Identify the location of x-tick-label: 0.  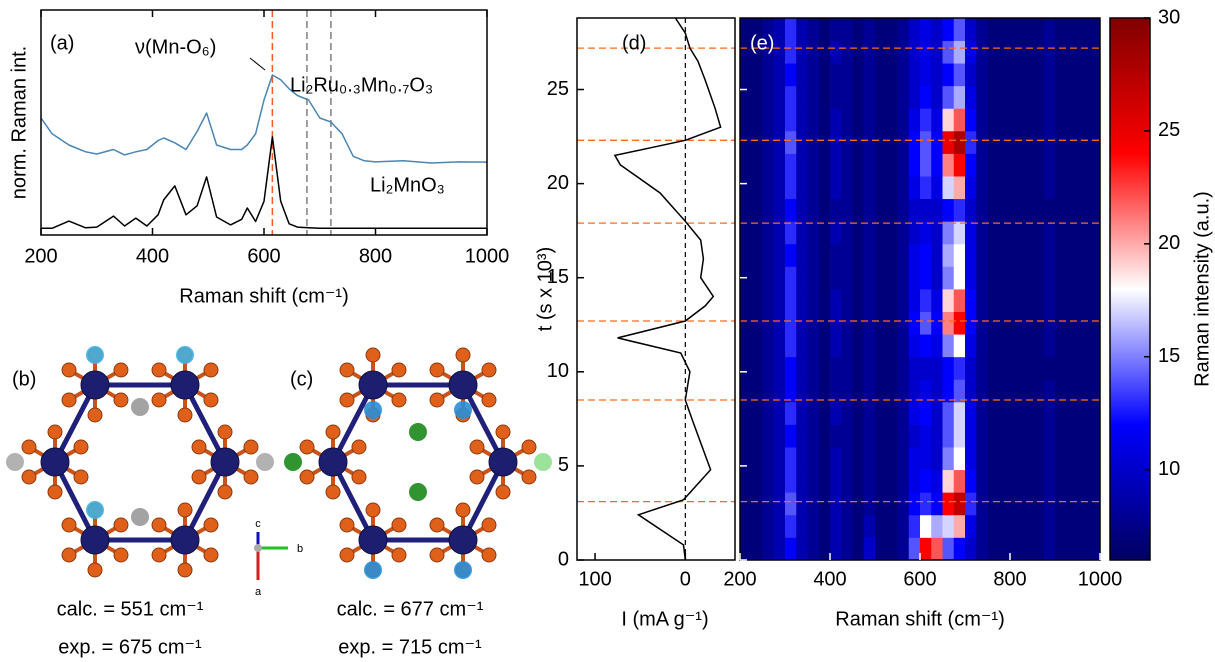
(685, 579).